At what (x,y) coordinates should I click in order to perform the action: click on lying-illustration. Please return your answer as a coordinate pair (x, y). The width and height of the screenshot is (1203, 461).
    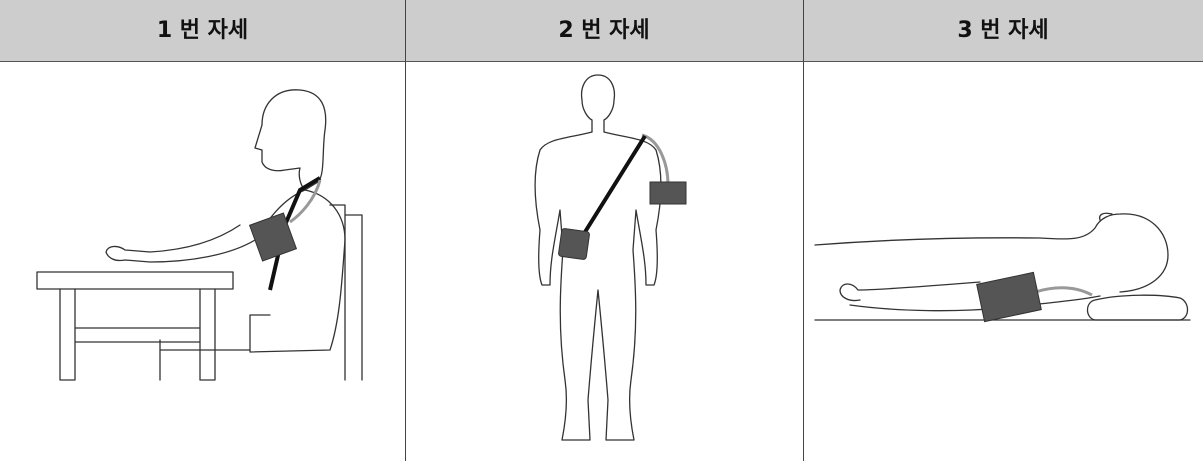
    Looking at the image, I should click on (1002, 267).